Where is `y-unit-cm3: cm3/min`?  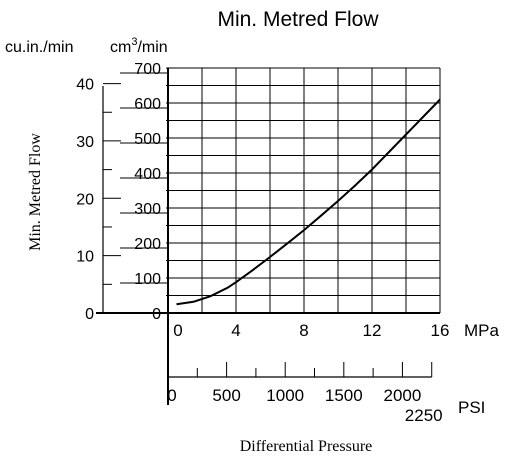
y-unit-cm3: cm3/min is located at coordinates (139, 46).